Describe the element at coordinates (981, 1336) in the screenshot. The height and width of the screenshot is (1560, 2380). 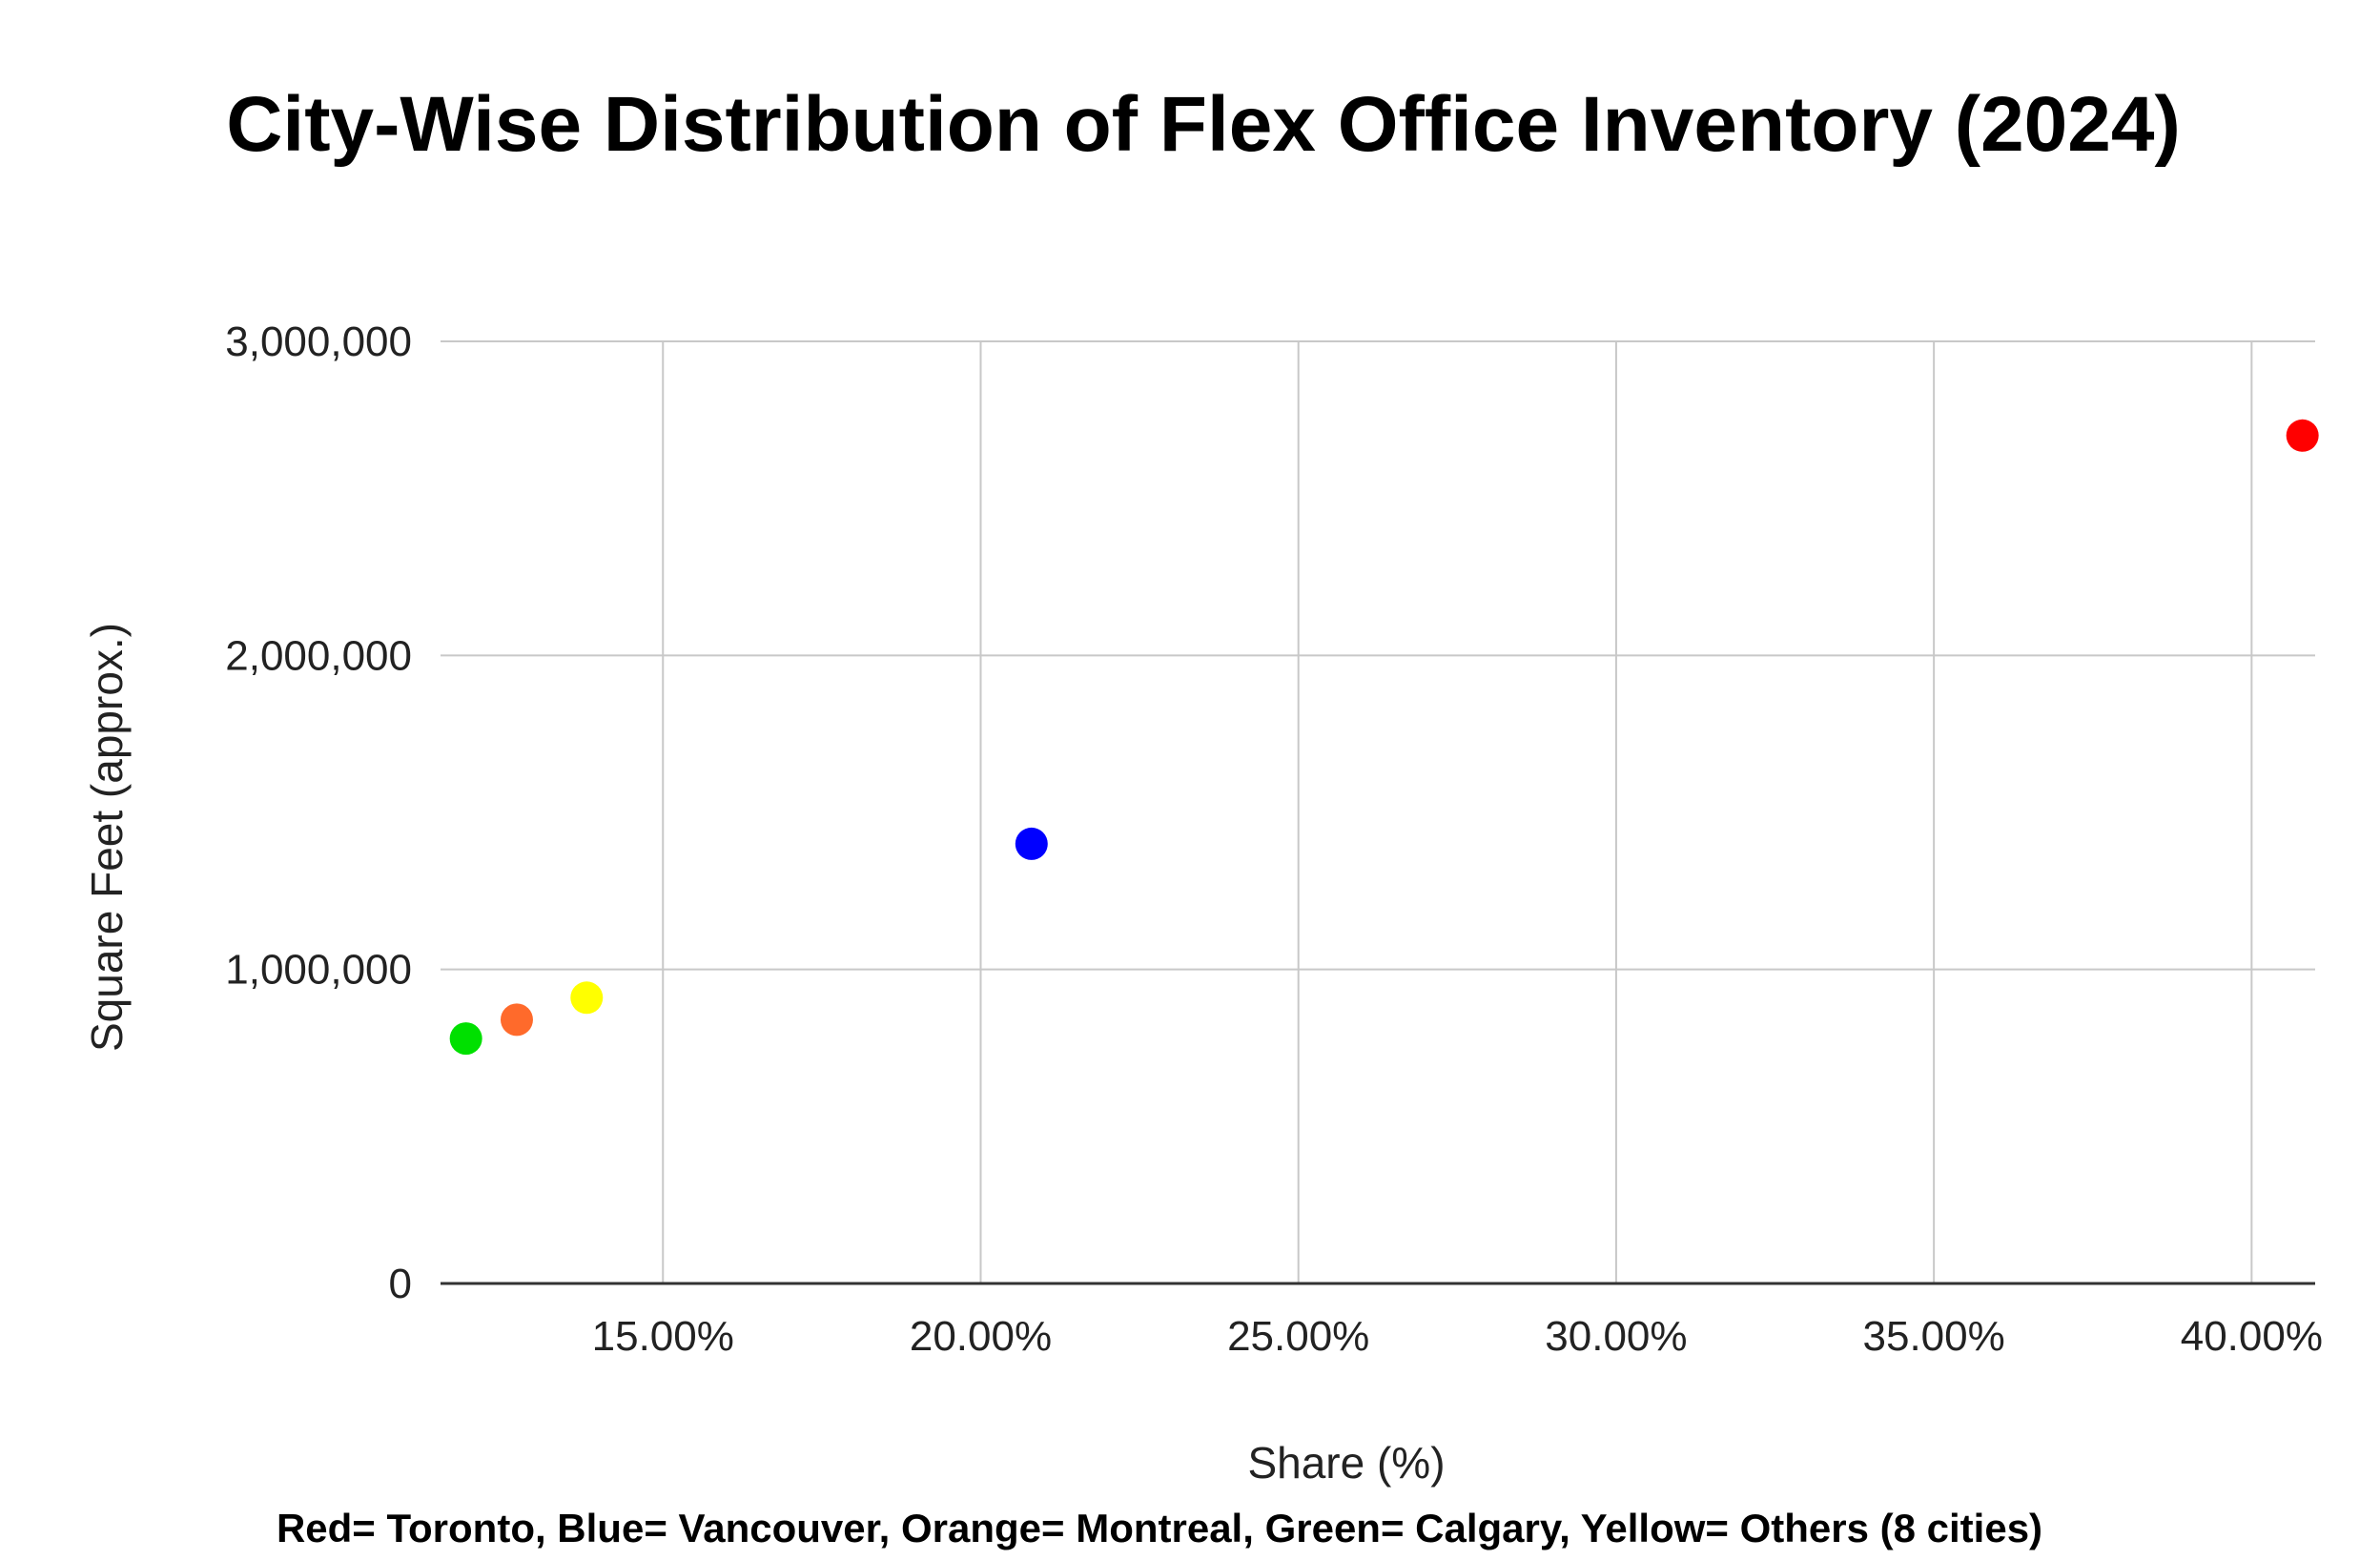
I see `x-tick-label: 20.00%` at that location.